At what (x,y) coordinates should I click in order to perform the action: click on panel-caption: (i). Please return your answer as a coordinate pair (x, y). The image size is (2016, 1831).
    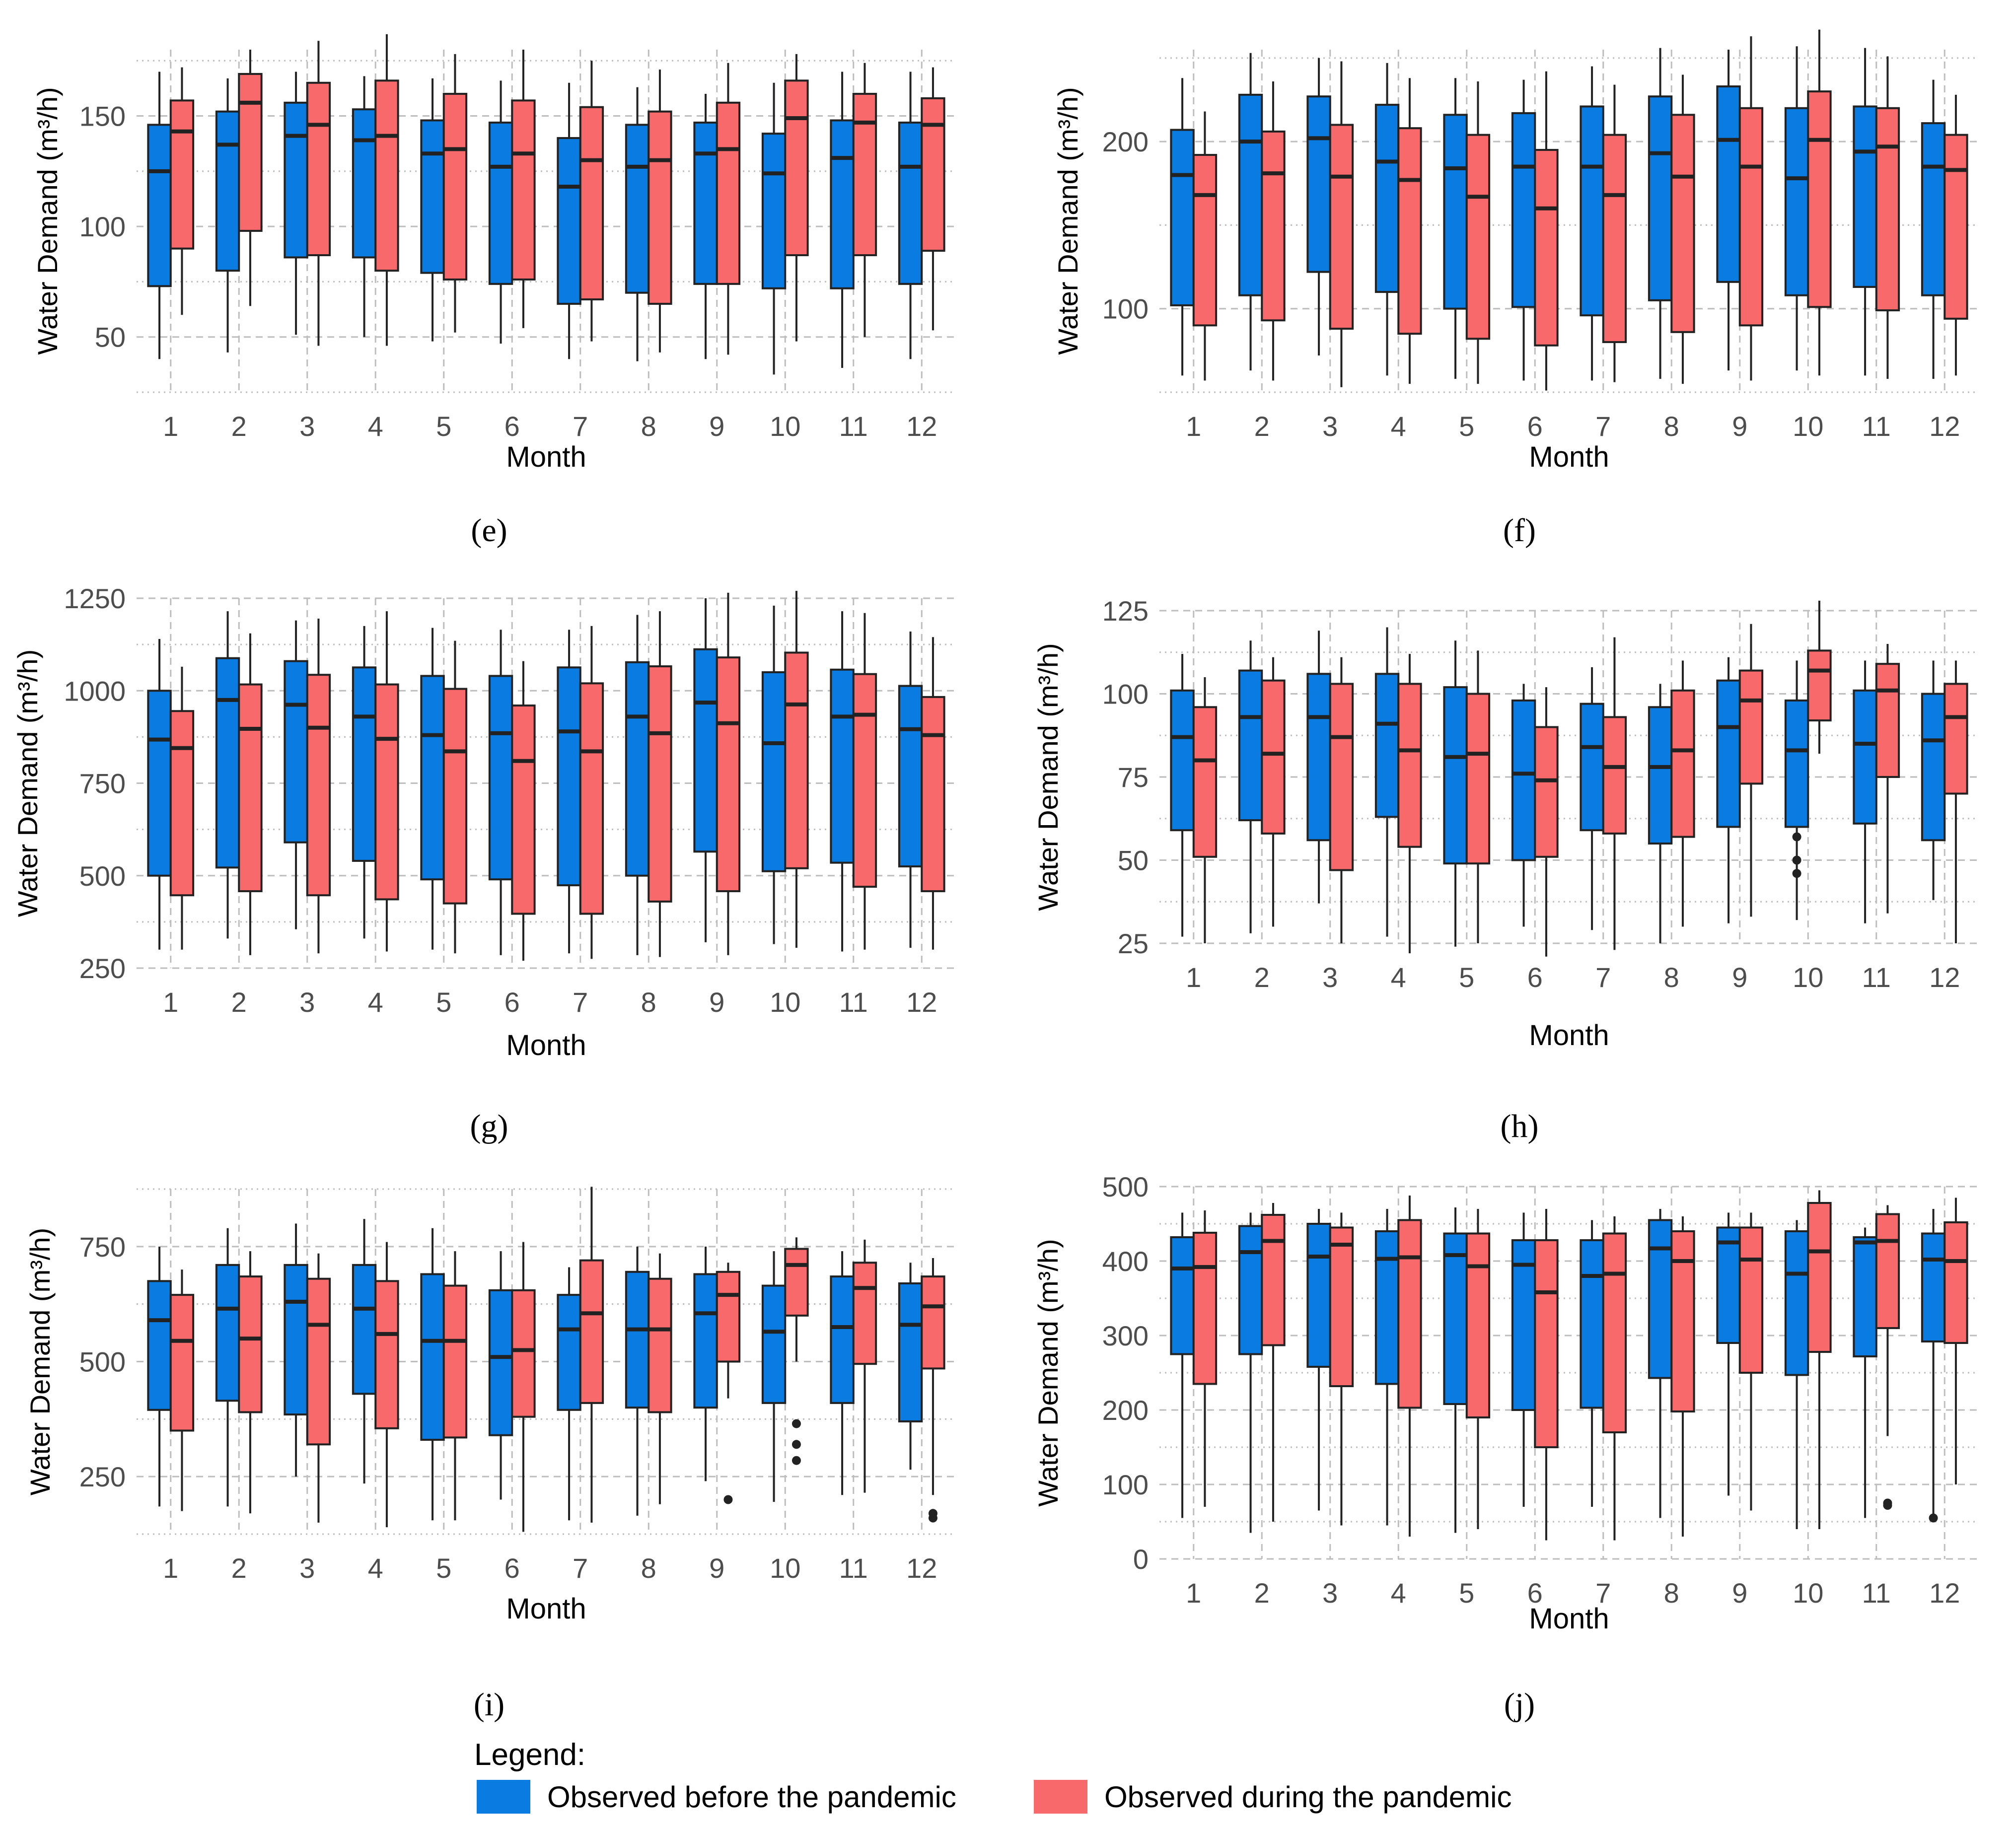
    Looking at the image, I should click on (489, 1705).